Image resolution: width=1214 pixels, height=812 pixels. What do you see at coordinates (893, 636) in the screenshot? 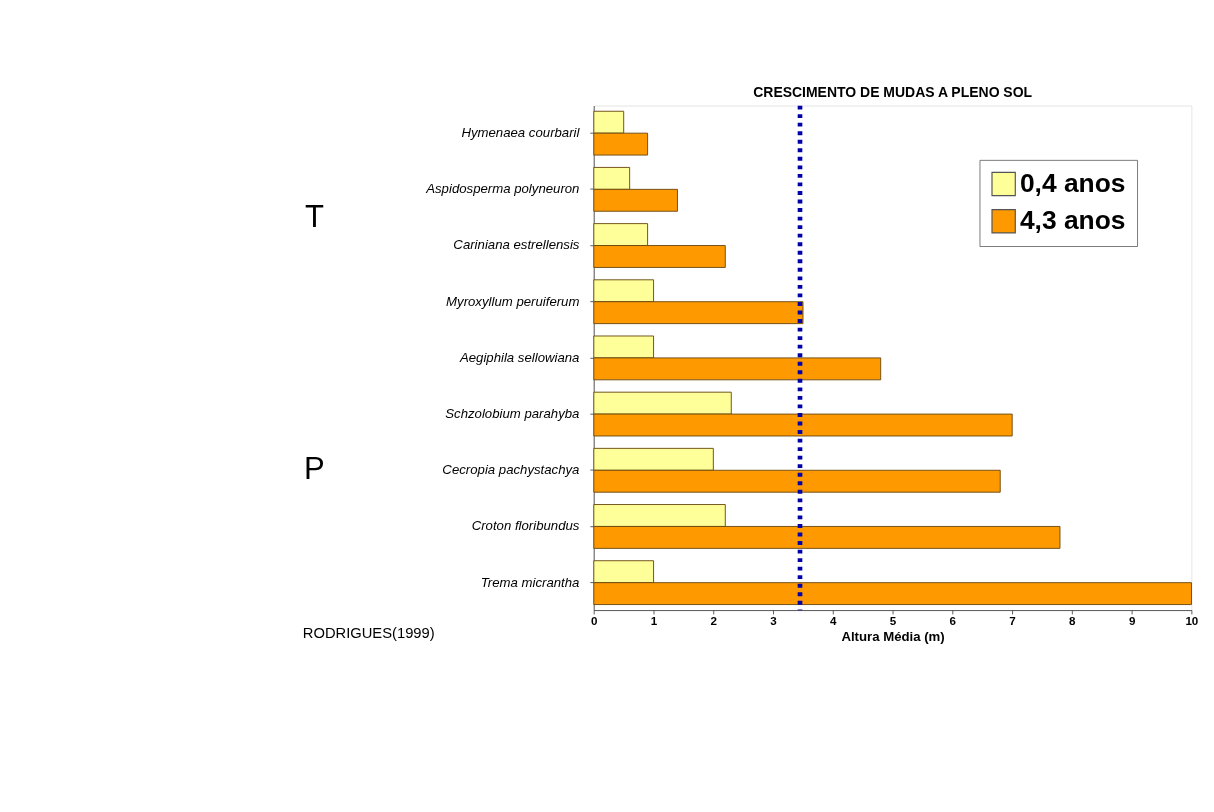
I see `x-axis-title: Altura Média (m)` at bounding box center [893, 636].